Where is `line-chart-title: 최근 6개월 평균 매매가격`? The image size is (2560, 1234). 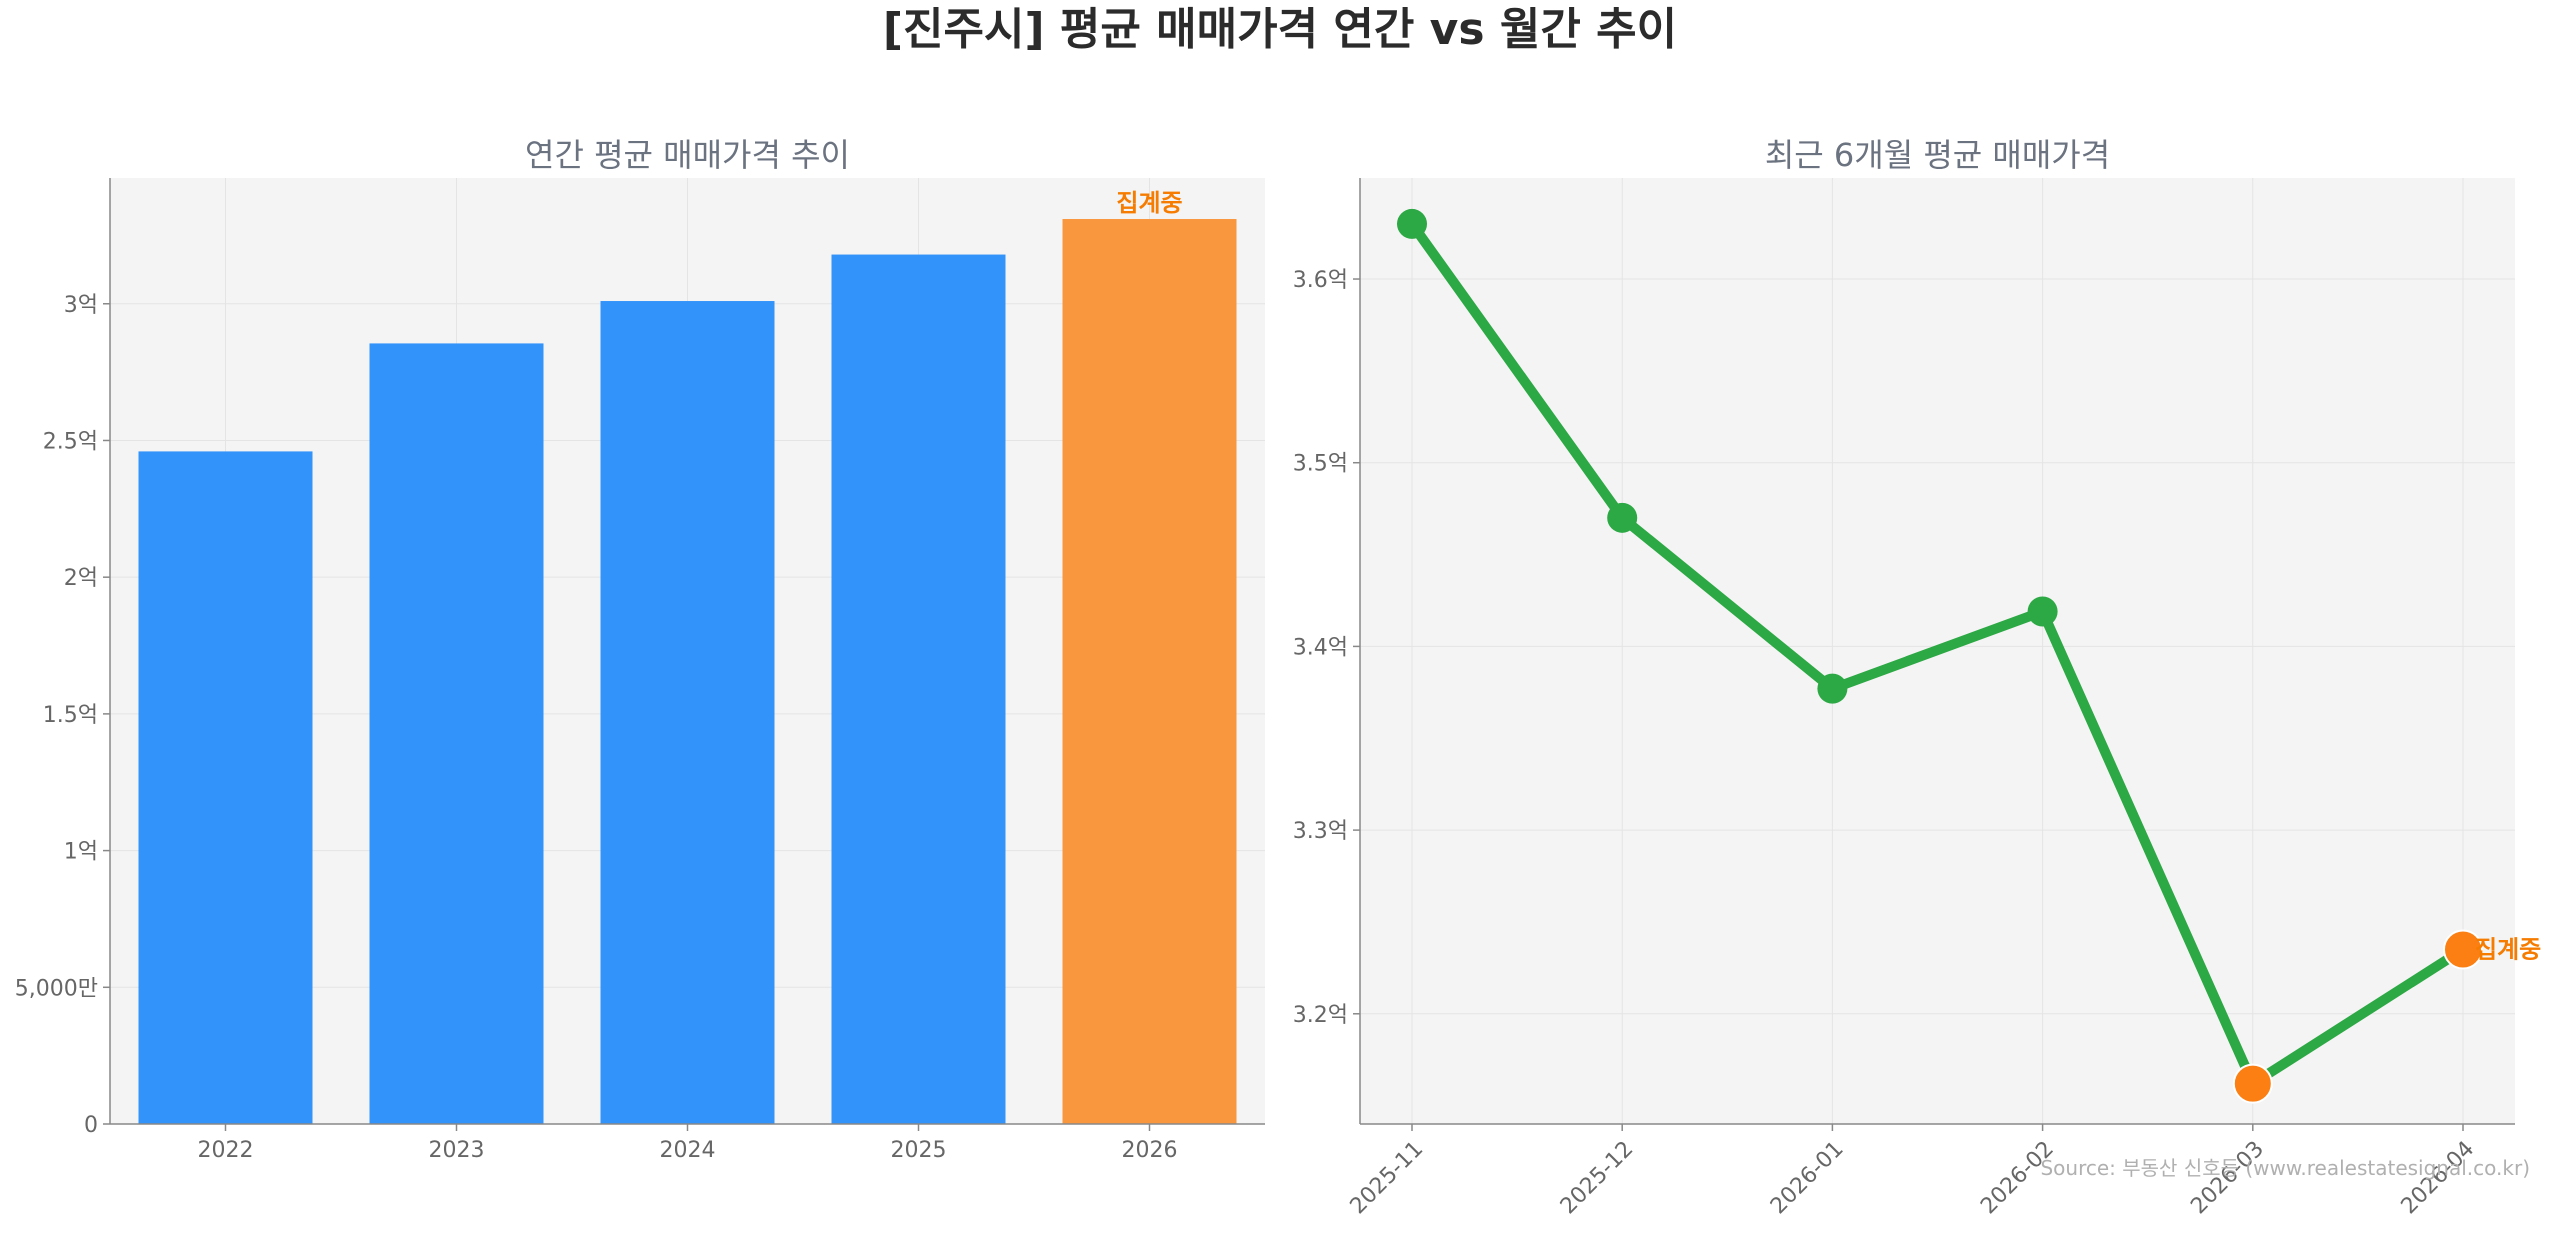
line-chart-title: 최근 6개월 평균 매매가격 is located at coordinates (1937, 155).